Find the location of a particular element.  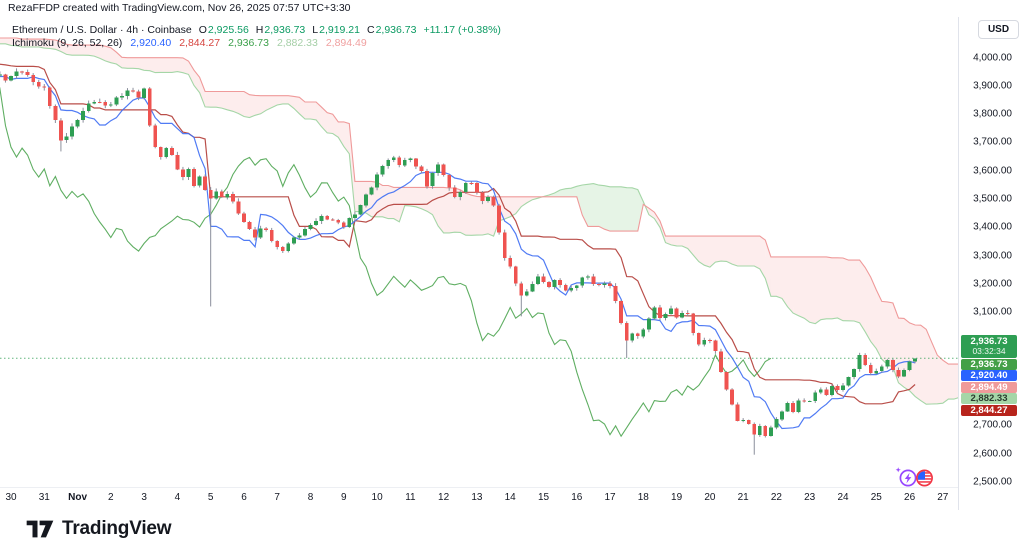

time-label-26: 26 is located at coordinates (910, 497).